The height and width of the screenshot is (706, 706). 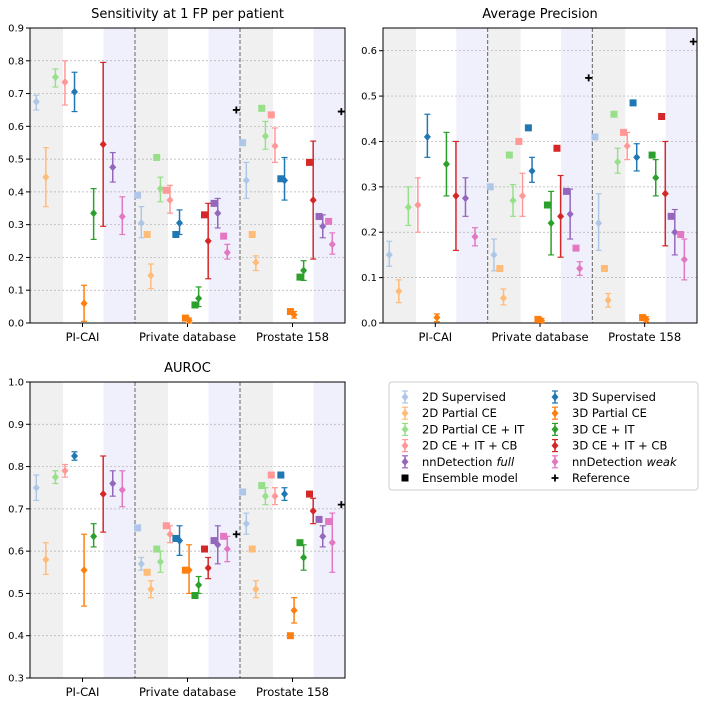 I want to click on legend-label: 2D Supervised, so click(x=464, y=397).